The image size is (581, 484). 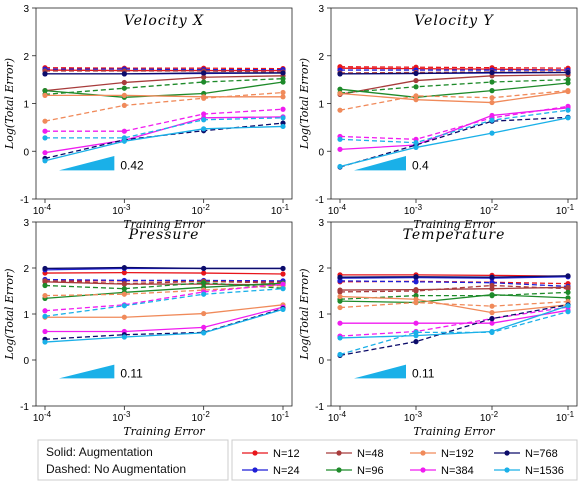 What do you see at coordinates (541, 454) in the screenshot?
I see `legend-label: N=768` at bounding box center [541, 454].